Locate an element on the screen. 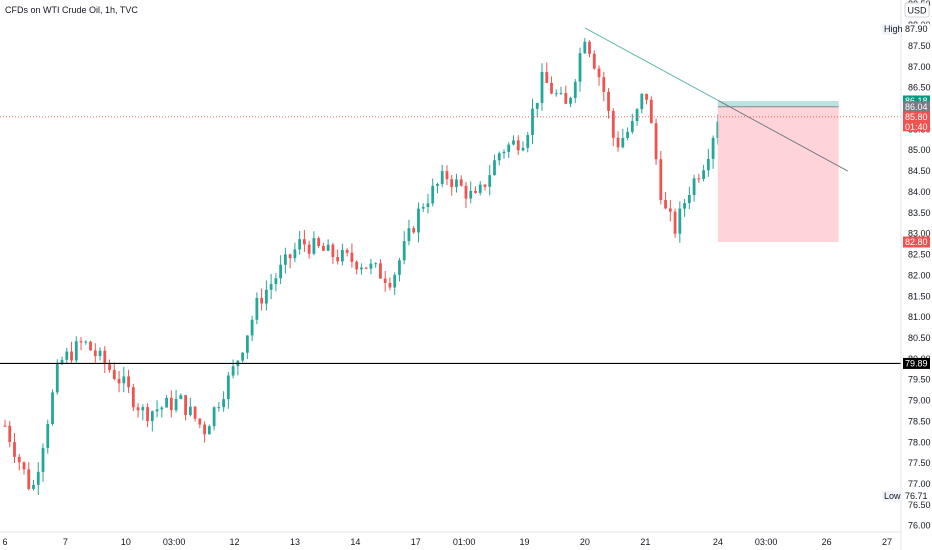  high-tag-box is located at coordinates (916, 29).